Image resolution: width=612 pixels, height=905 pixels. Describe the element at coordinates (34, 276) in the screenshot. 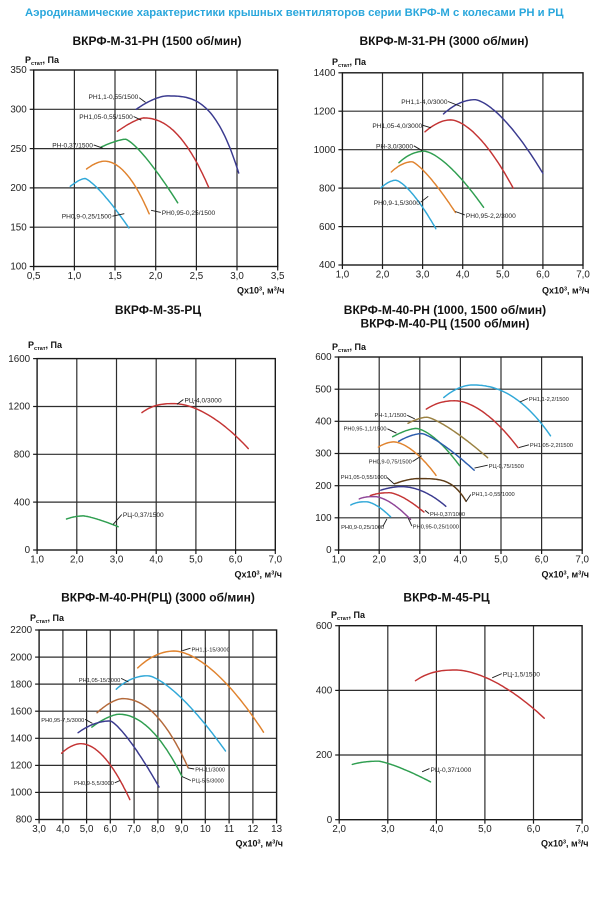

I see `svg-text: 0,5` at that location.